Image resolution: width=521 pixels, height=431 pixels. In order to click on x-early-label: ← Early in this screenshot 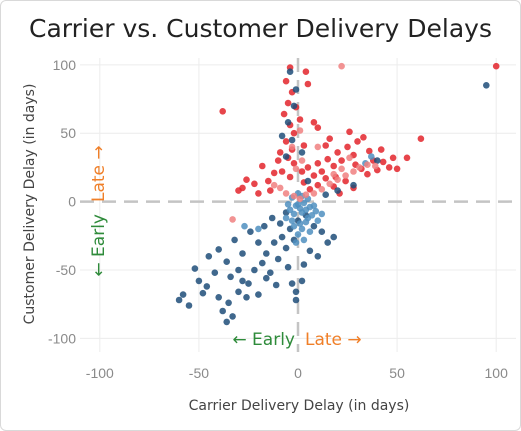, I will do `click(263, 340)`.